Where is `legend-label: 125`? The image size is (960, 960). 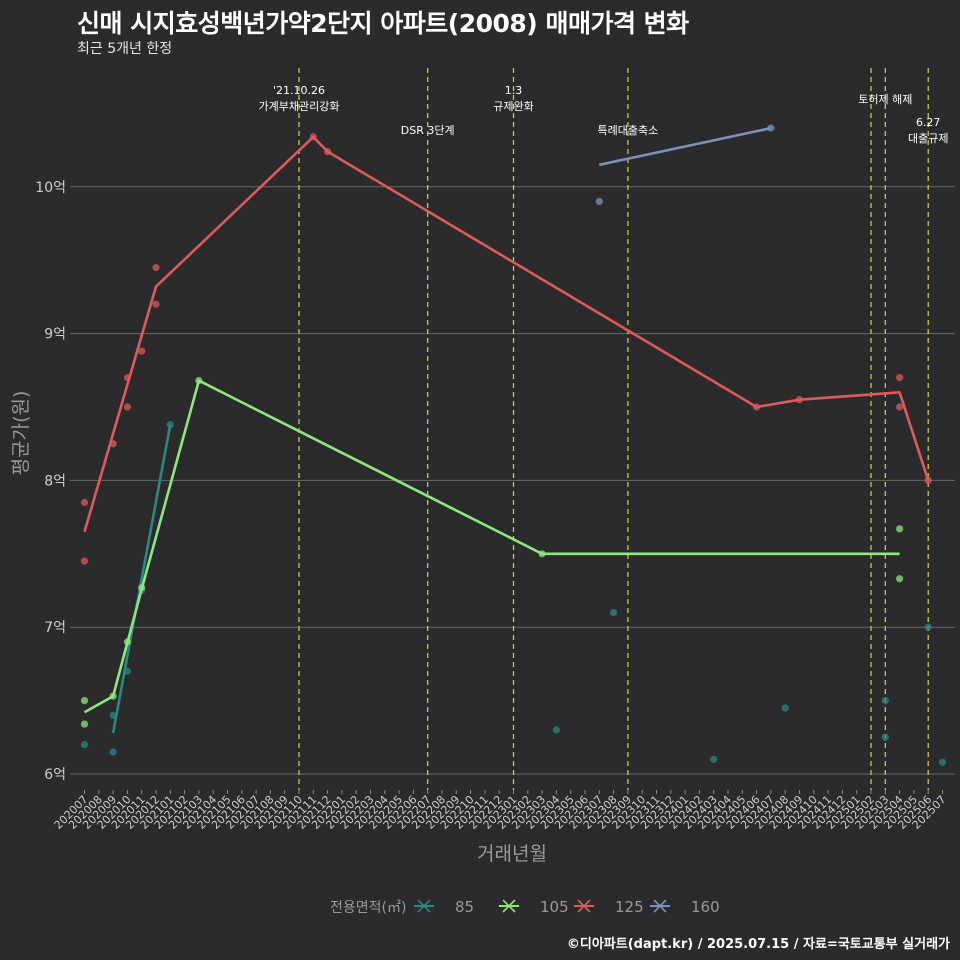 legend-label: 125 is located at coordinates (629, 907).